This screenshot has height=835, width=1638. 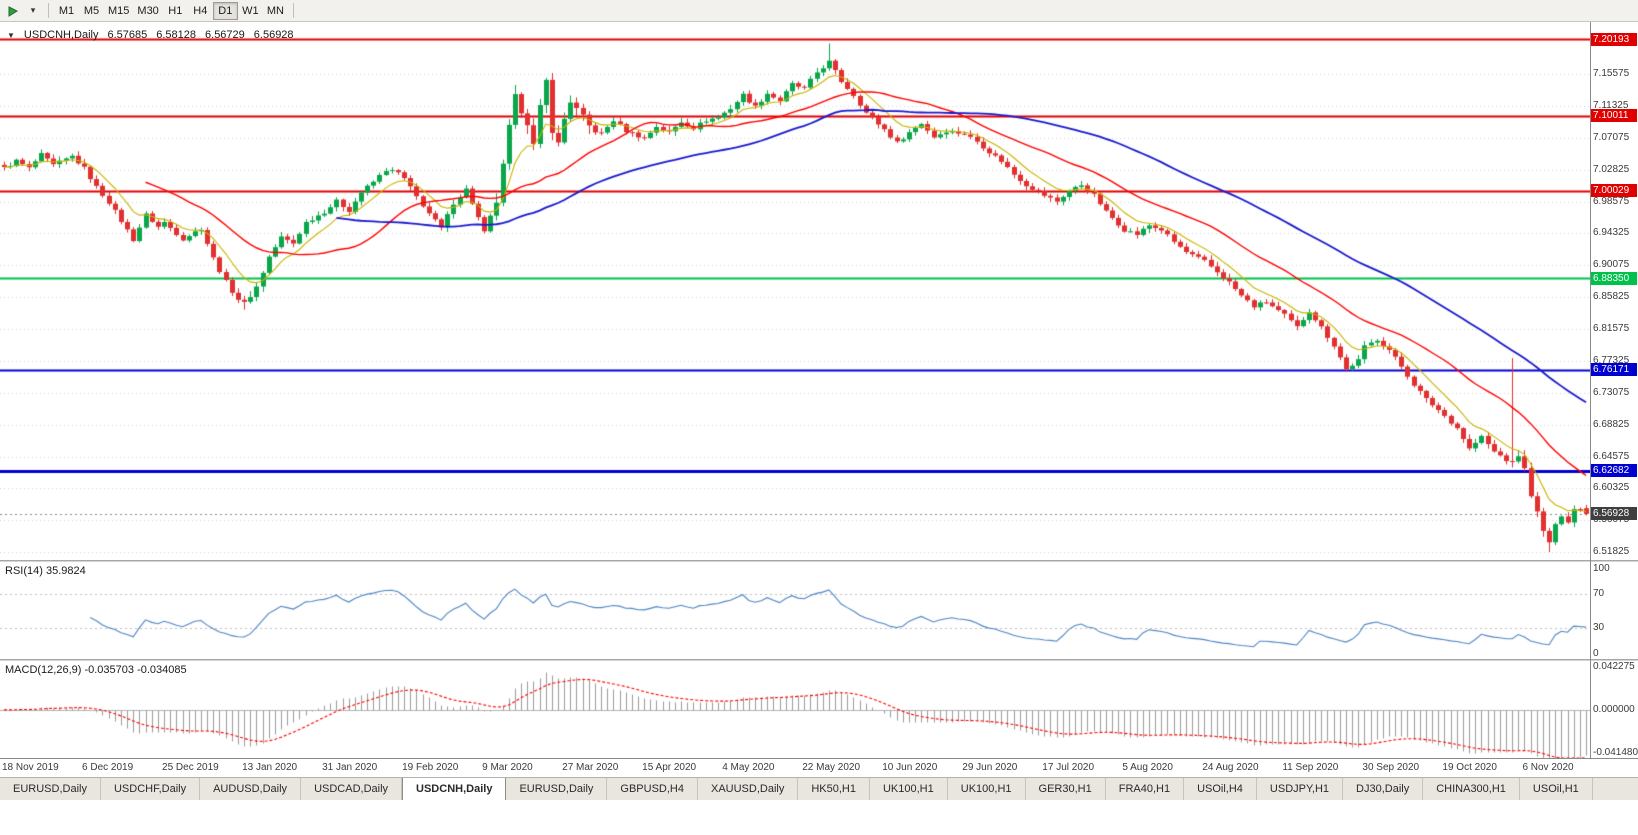 I want to click on macd-label: MACD(12,26,9) -0.035703 -0.034085, so click(x=96, y=670).